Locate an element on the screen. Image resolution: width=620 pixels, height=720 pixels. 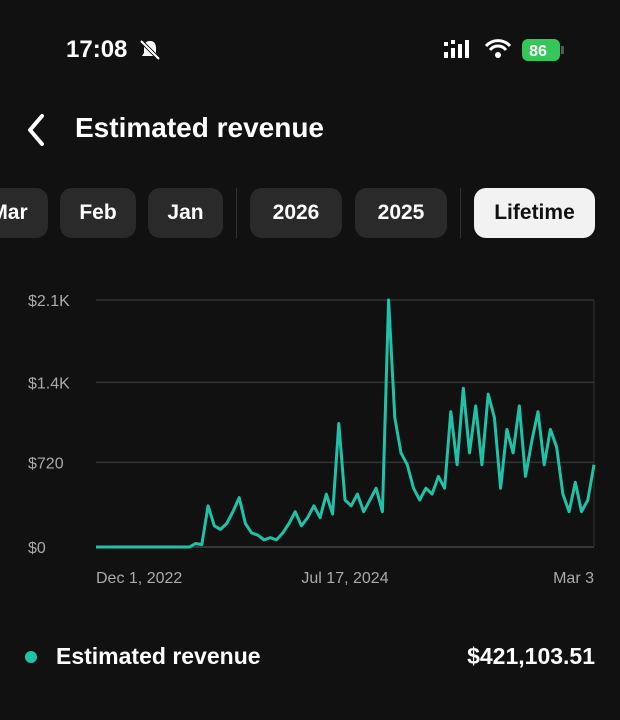
status-time: 17:08 is located at coordinates (97, 49).